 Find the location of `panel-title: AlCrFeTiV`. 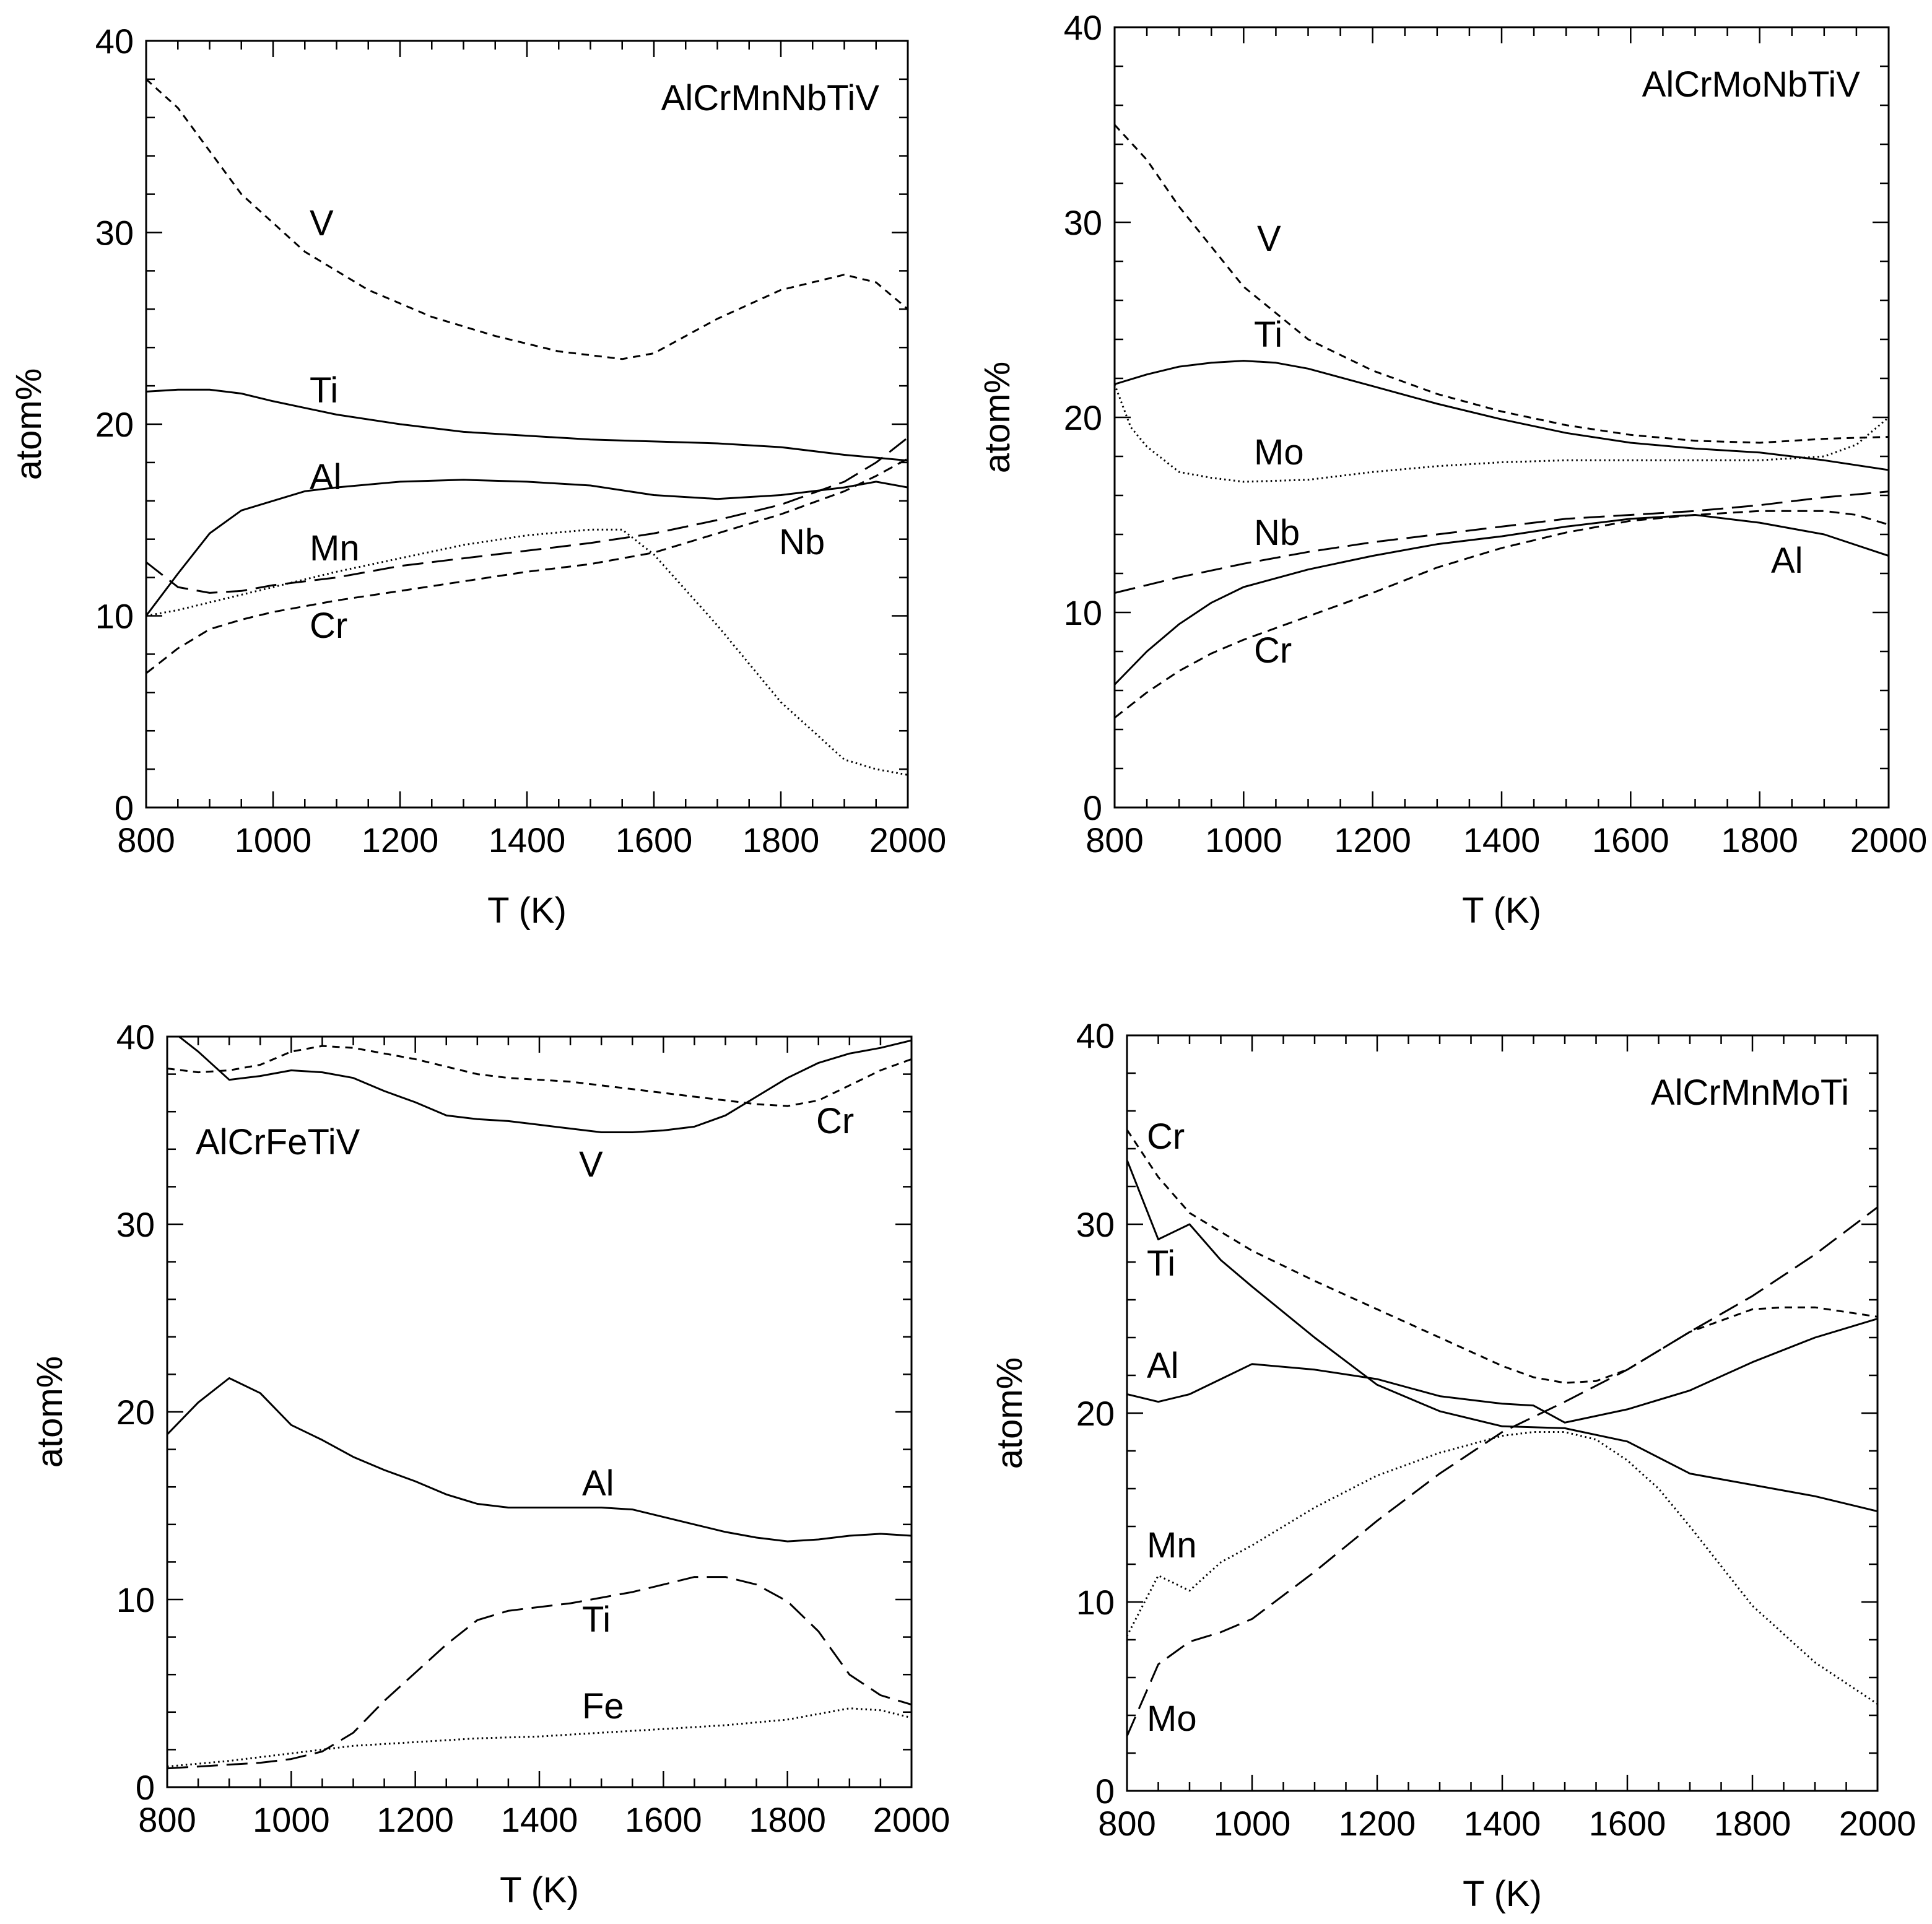

panel-title: AlCrFeTiV is located at coordinates (278, 1142).